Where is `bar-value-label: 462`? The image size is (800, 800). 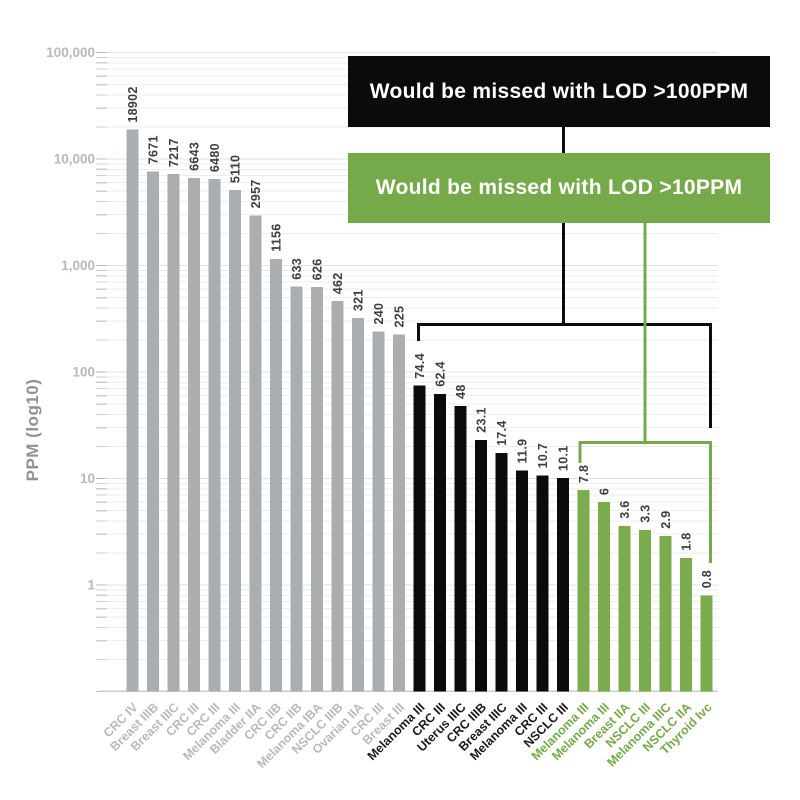
bar-value-label: 462 is located at coordinates (338, 283).